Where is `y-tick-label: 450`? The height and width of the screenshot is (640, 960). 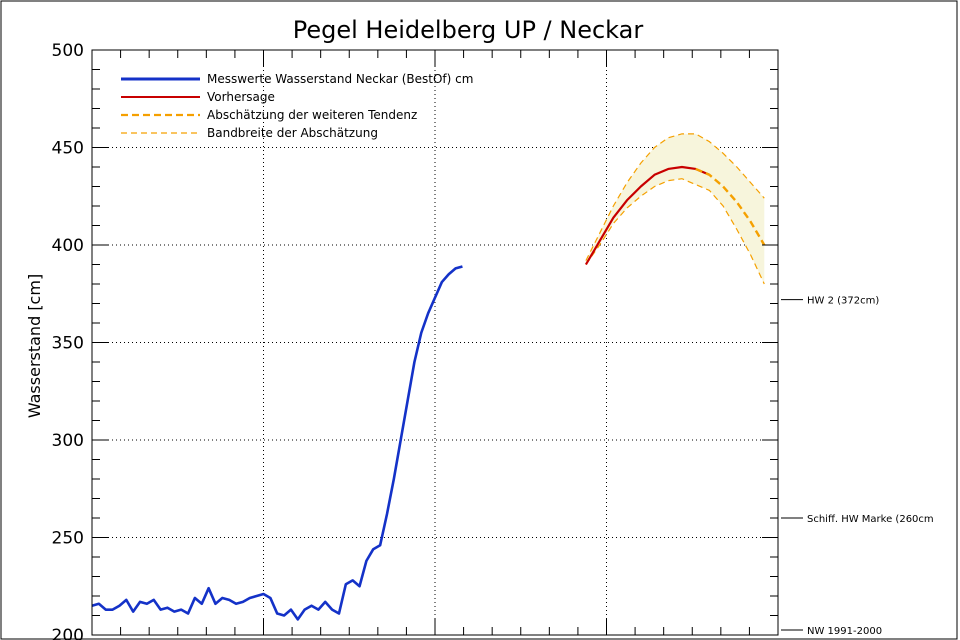 y-tick-label: 450 is located at coordinates (68, 149).